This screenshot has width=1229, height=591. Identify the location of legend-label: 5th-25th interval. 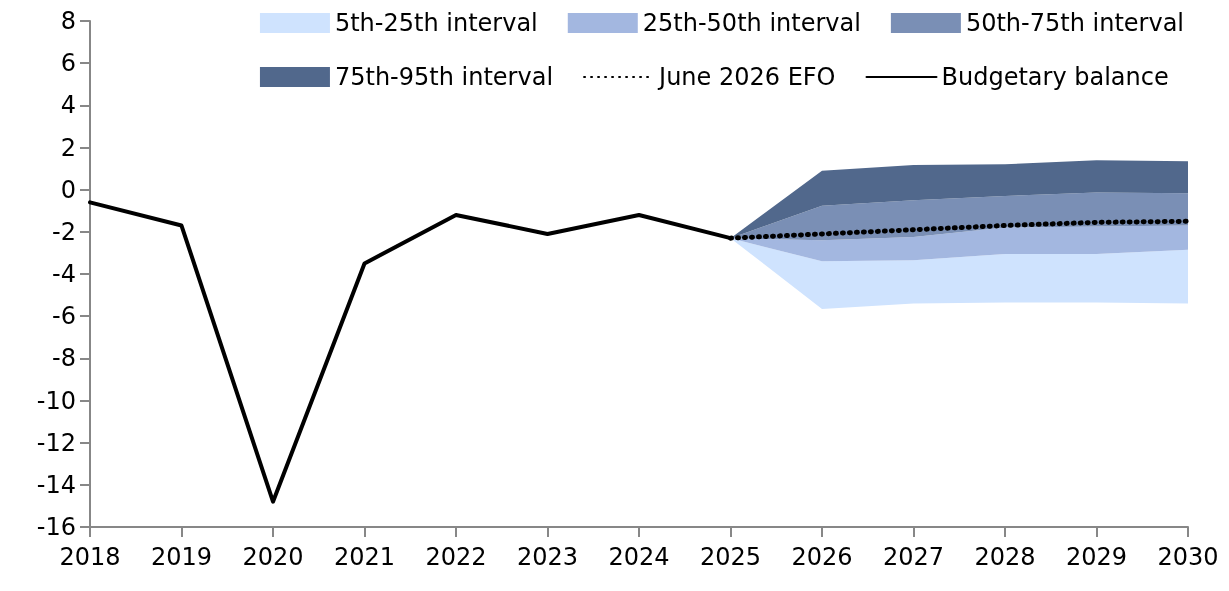
(436, 23).